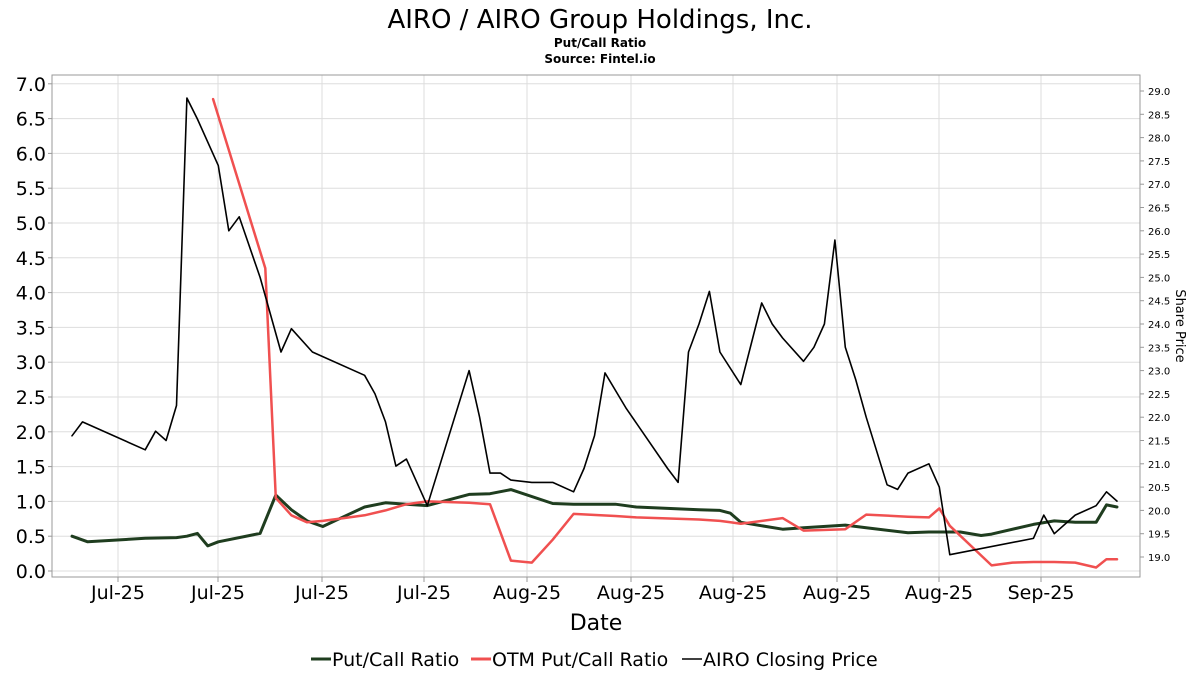  Describe the element at coordinates (596, 623) in the screenshot. I see `x-axis-label: Date` at that location.